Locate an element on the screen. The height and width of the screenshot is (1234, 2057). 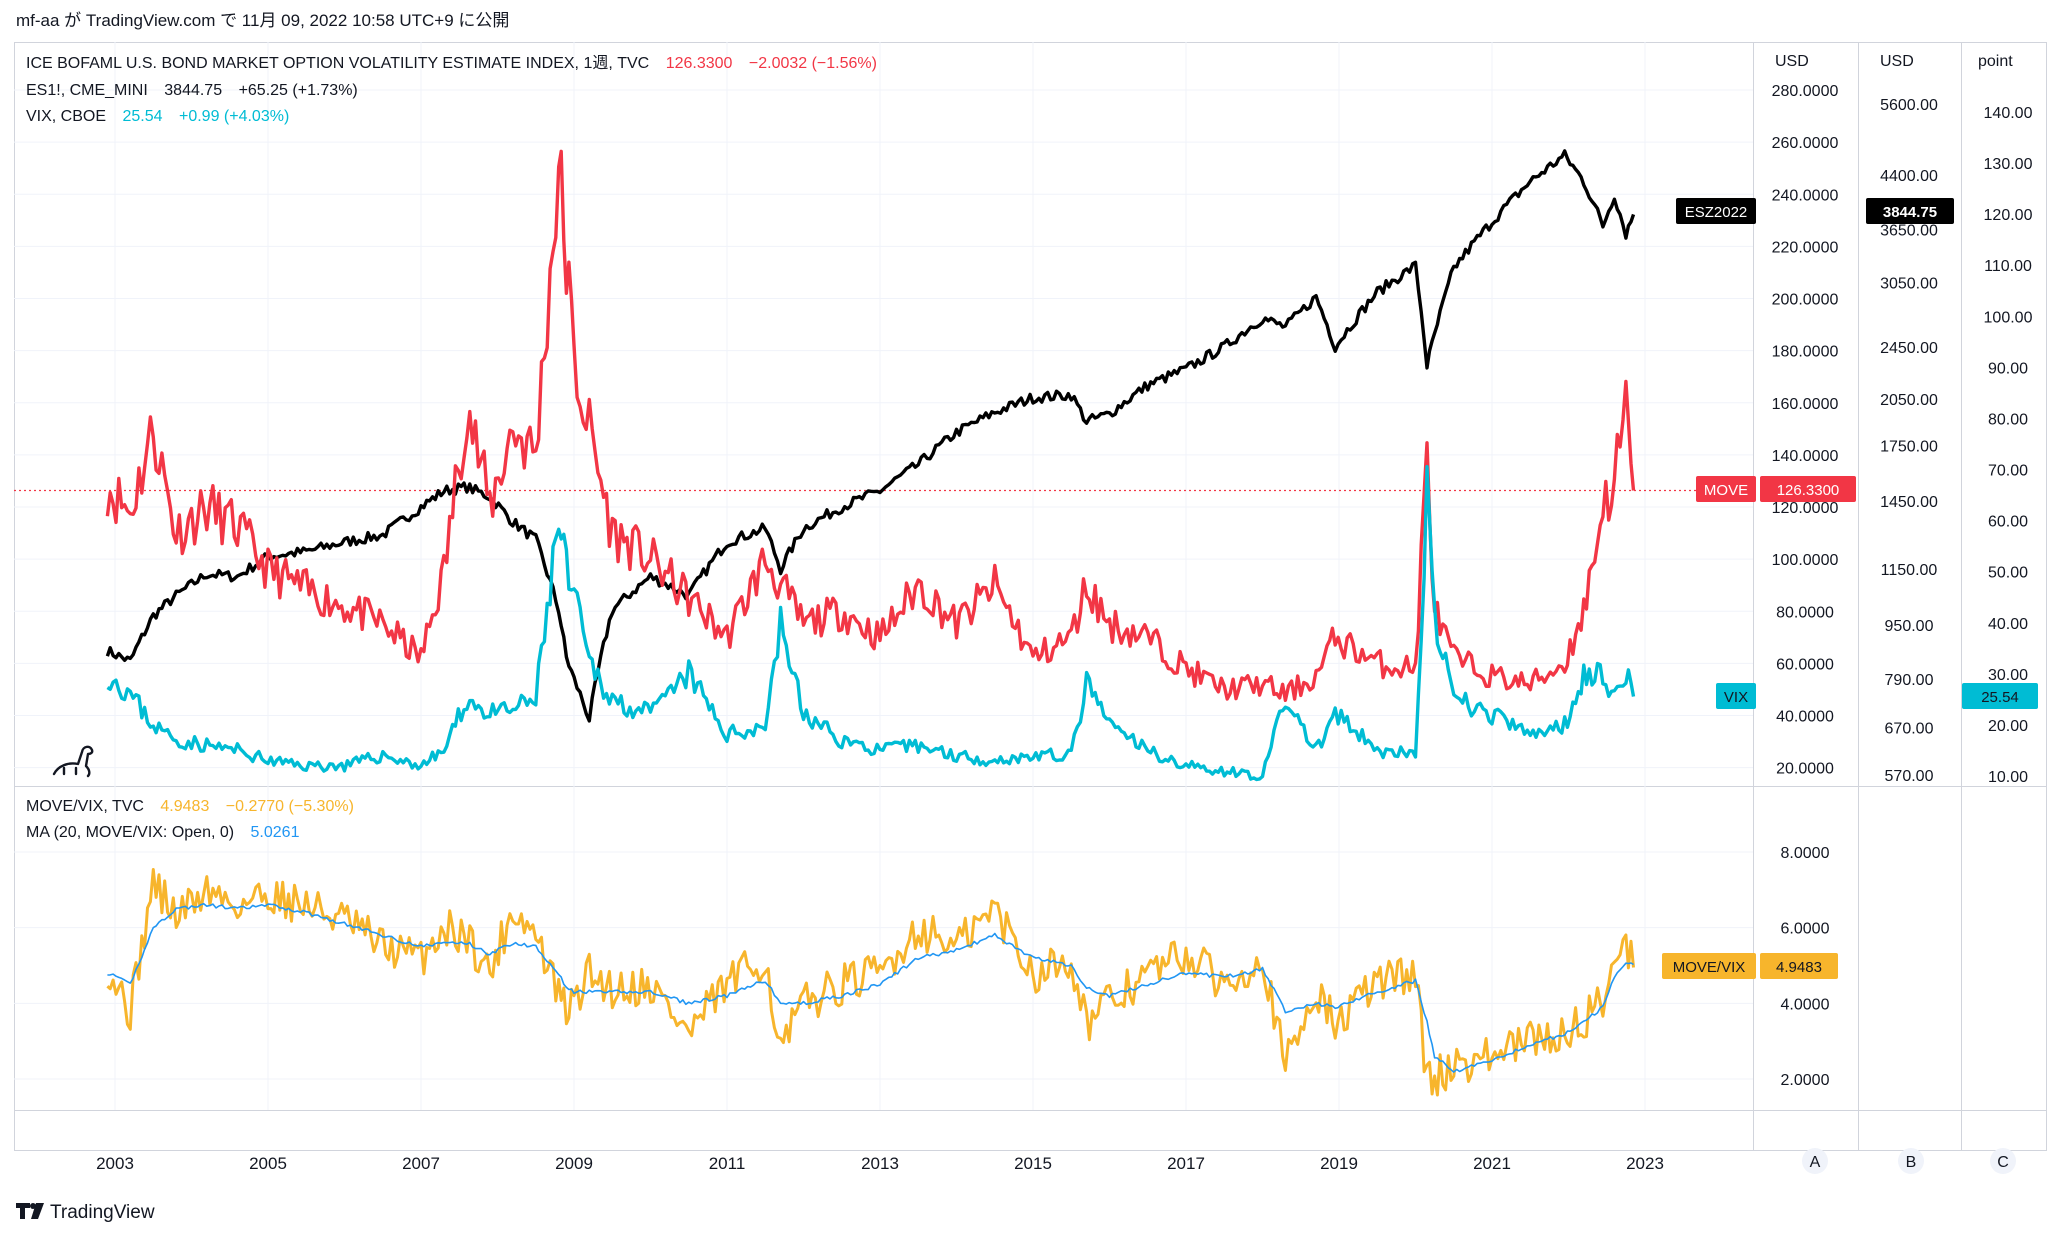
time-tick-label: 2023 is located at coordinates (1645, 1163).